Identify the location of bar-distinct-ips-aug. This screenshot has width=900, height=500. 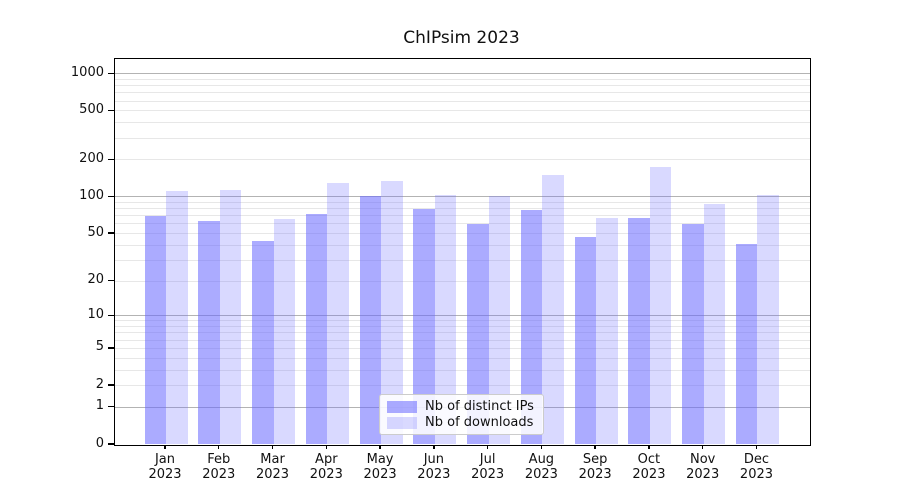
(531, 327).